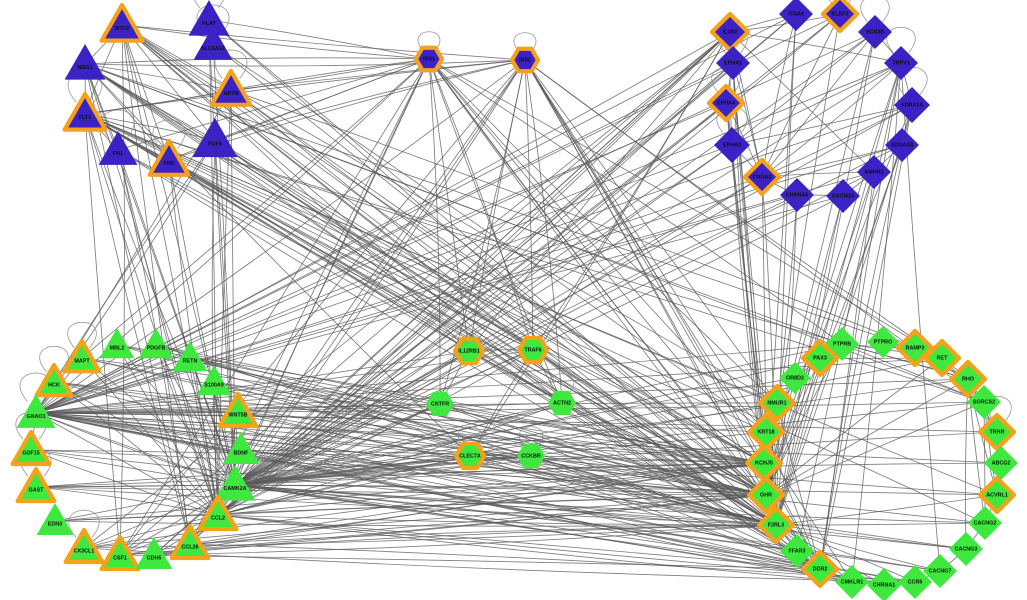 The width and height of the screenshot is (1027, 600). I want to click on graph-node: MAPT, so click(82, 356).